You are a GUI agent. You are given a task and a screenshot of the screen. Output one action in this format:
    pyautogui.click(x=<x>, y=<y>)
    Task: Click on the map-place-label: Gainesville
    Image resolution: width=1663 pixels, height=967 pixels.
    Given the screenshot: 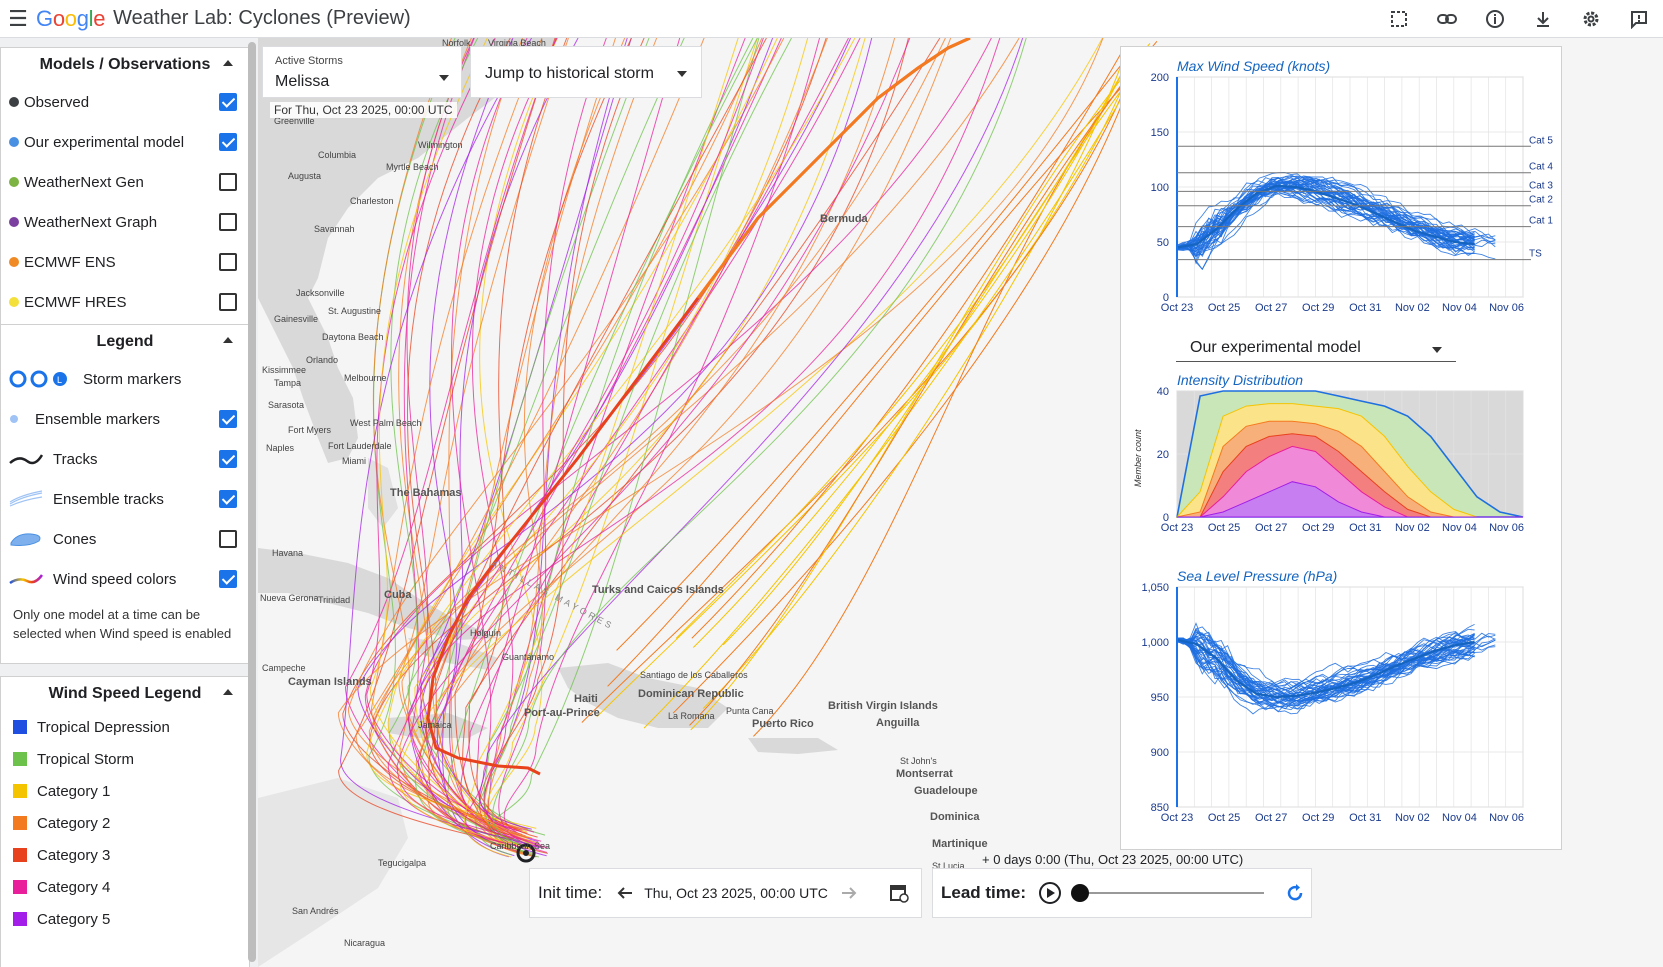 What is the action you would take?
    pyautogui.click(x=296, y=319)
    